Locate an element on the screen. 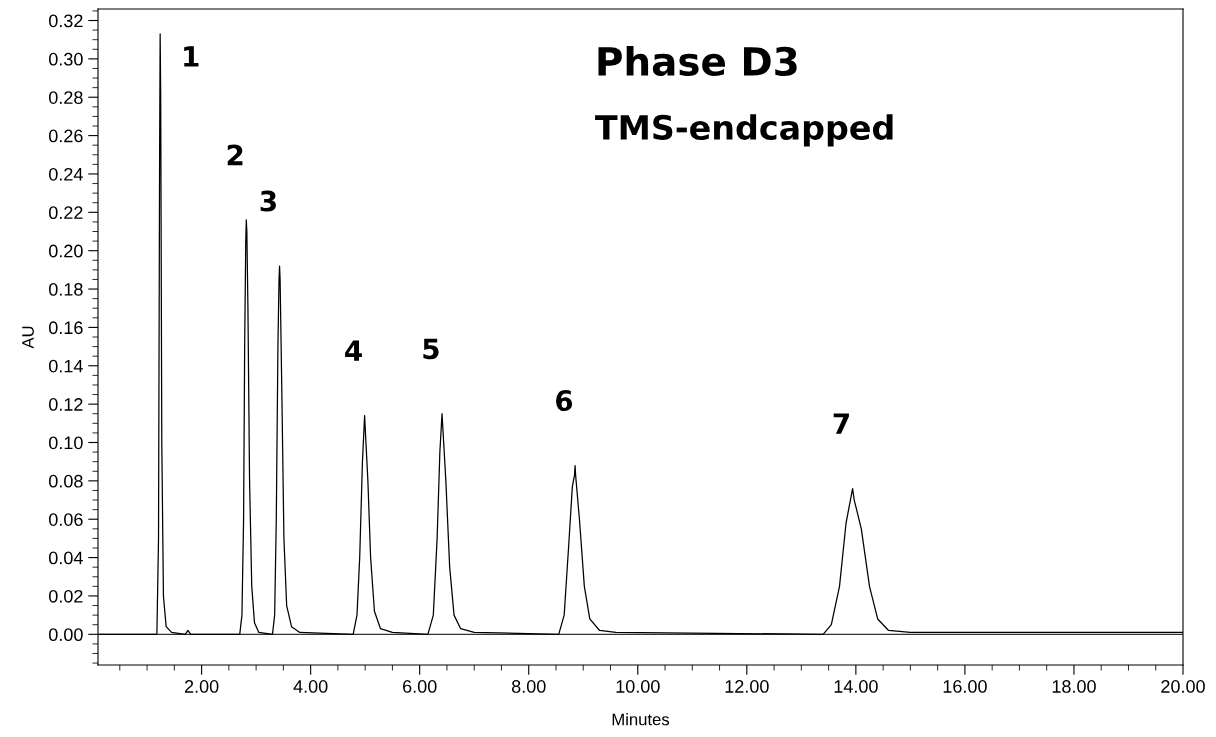  x-tick-label: 14.00 is located at coordinates (856, 686).